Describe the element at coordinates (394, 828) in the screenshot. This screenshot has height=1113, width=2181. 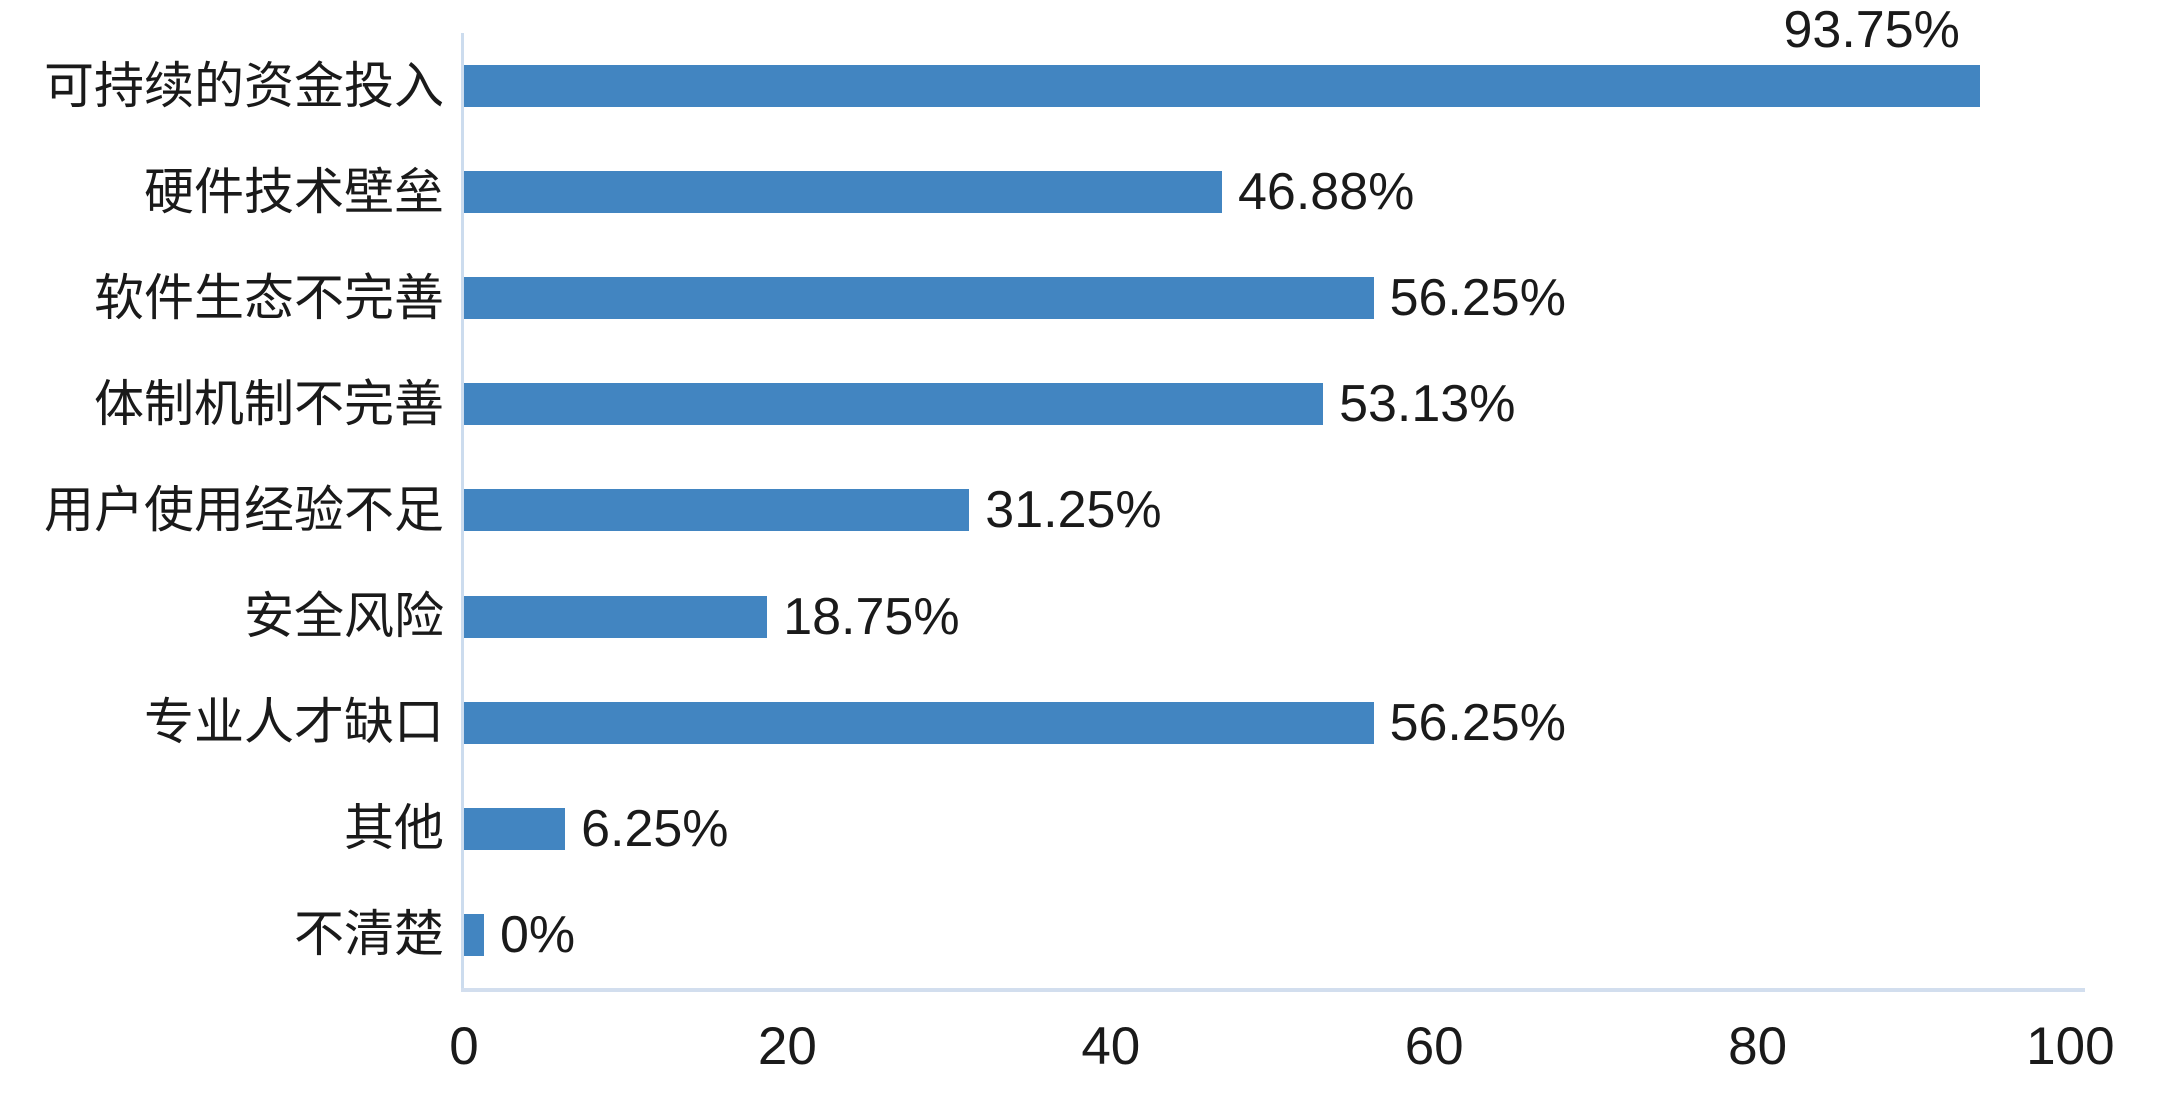
I see `category-label: 其他` at that location.